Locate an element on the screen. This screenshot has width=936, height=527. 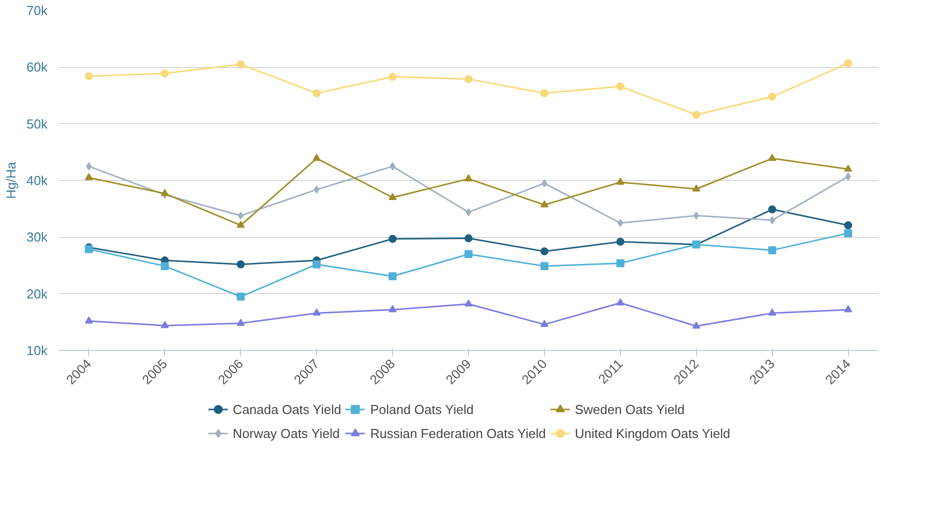
y-tick-label: 40k is located at coordinates (37, 180).